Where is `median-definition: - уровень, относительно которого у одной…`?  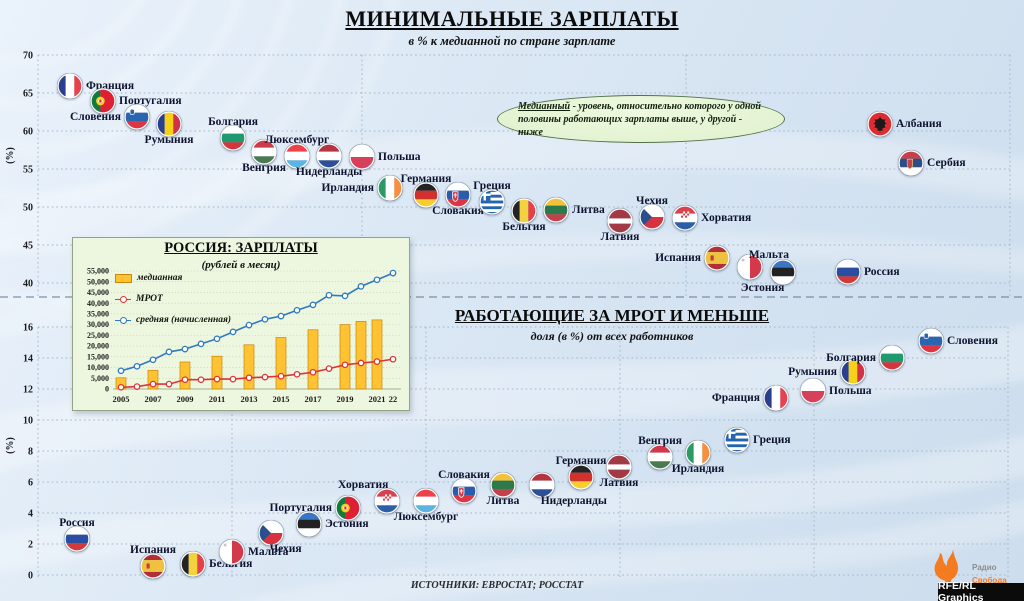
median-definition: - уровень, относительно которого у одной… is located at coordinates (639, 119).